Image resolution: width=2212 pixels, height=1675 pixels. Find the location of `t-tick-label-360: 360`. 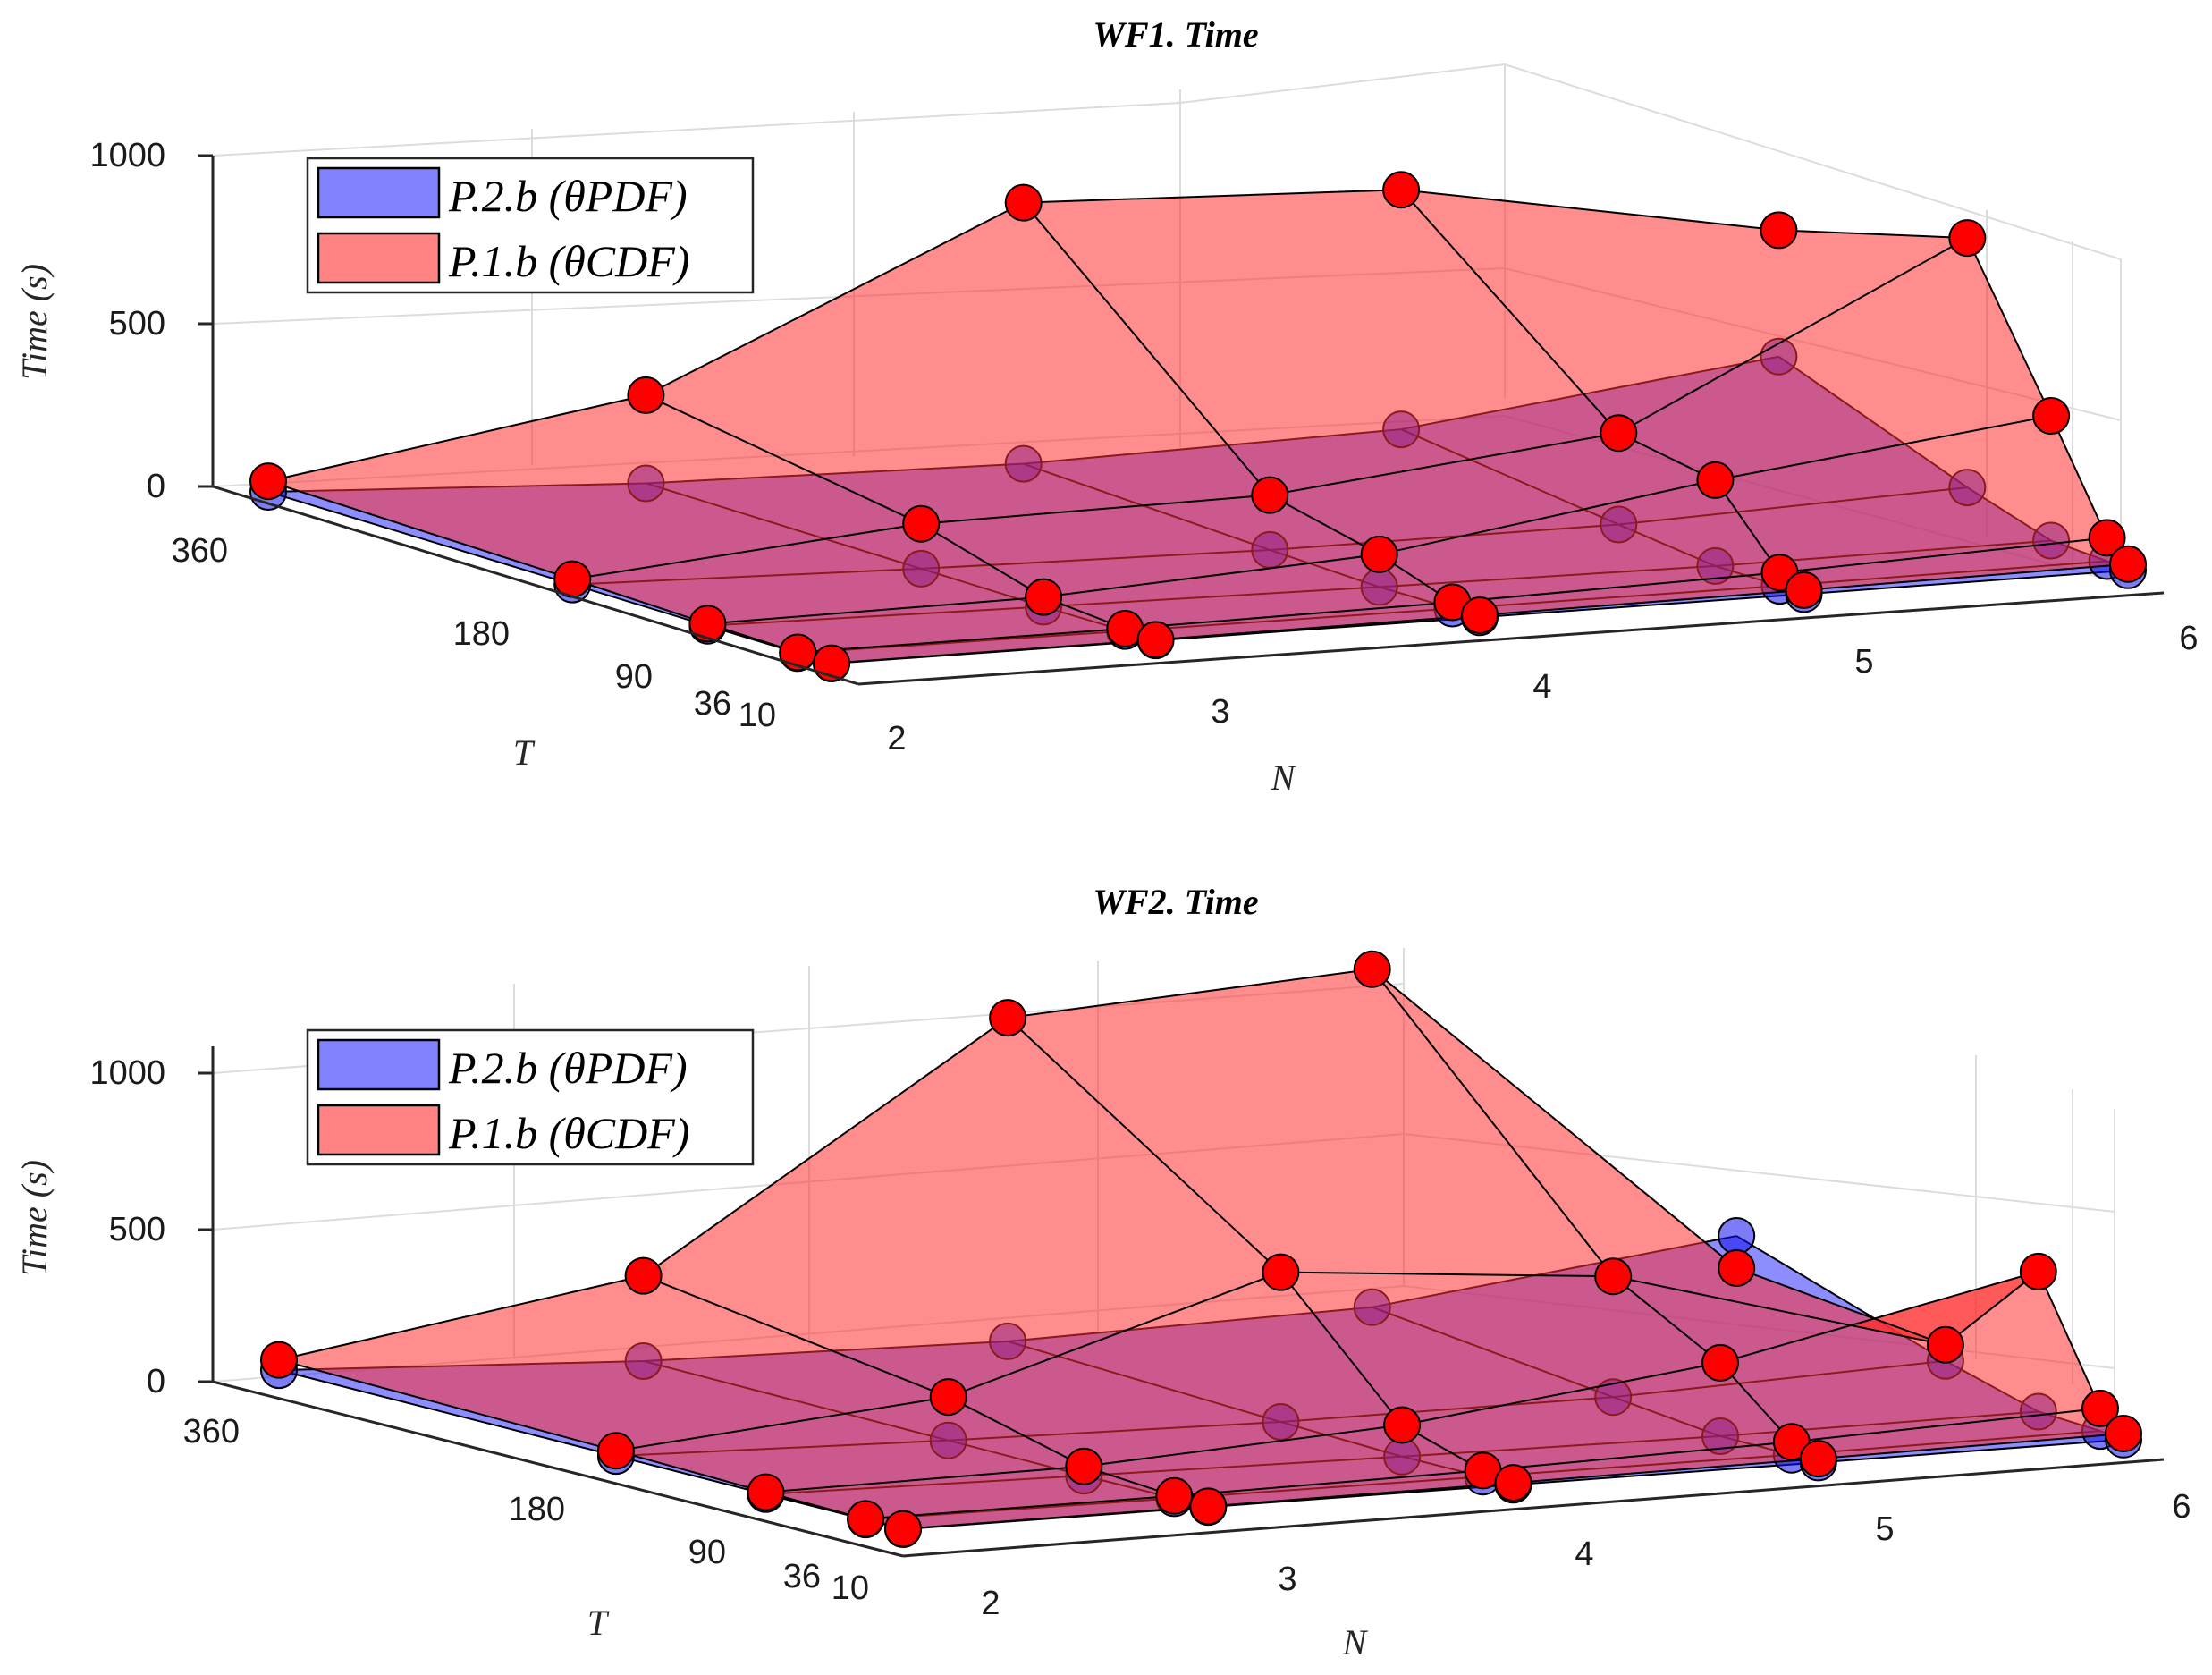

t-tick-label-360: 360 is located at coordinates (211, 1432).